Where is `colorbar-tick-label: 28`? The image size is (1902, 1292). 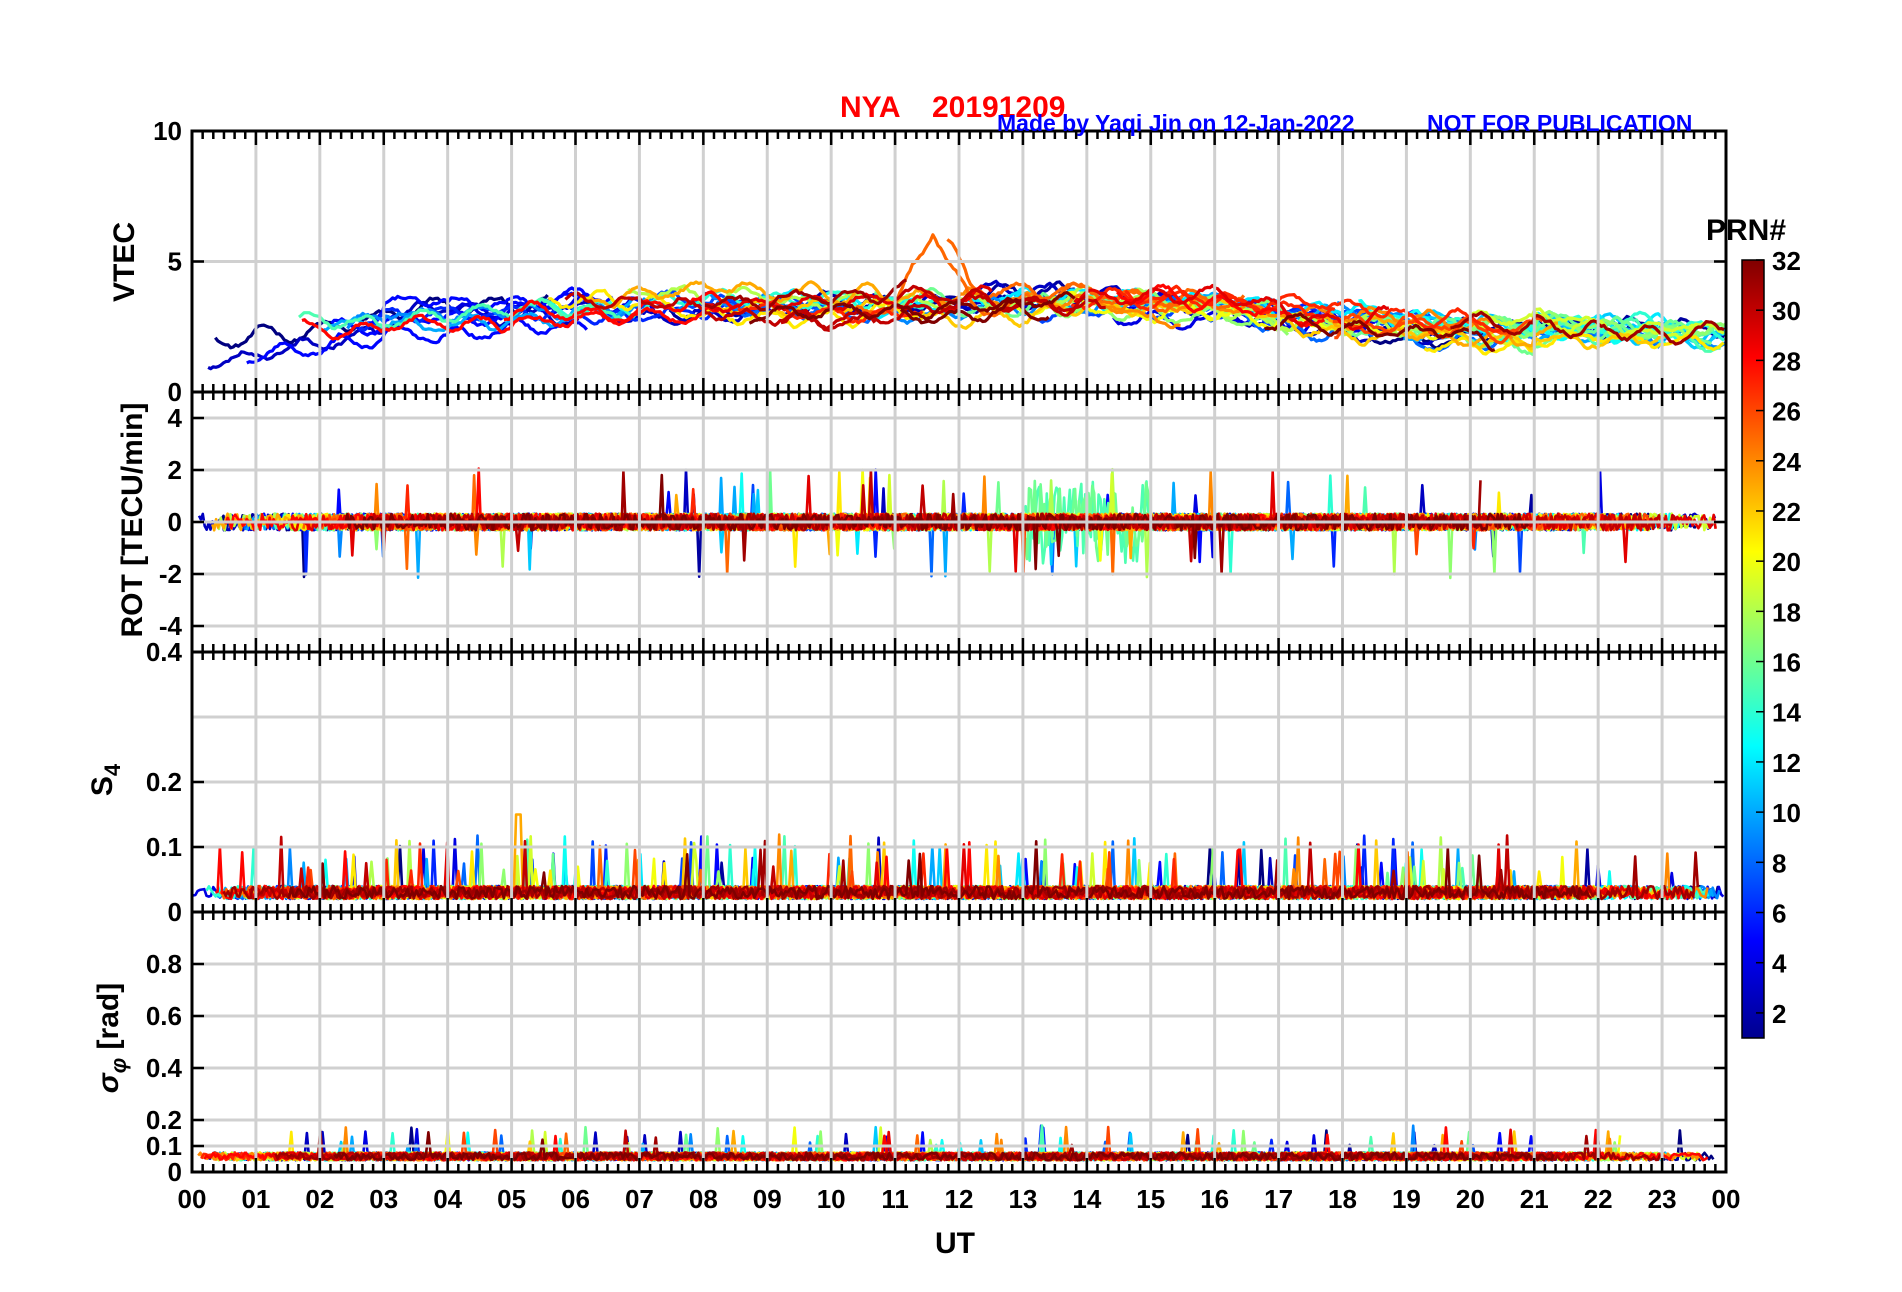 colorbar-tick-label: 28 is located at coordinates (1786, 361).